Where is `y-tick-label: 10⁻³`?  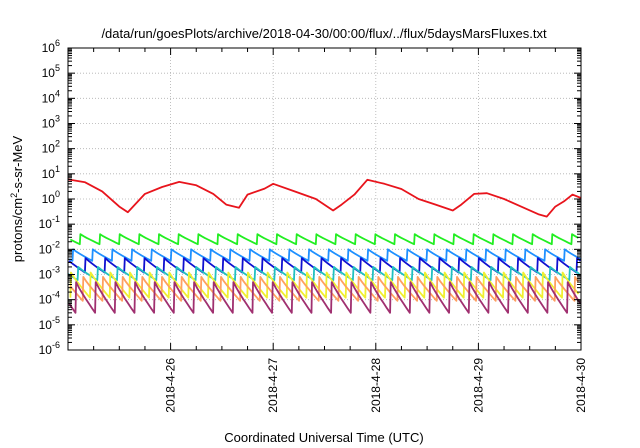
y-tick-label: 10⁻³ is located at coordinates (49, 273).